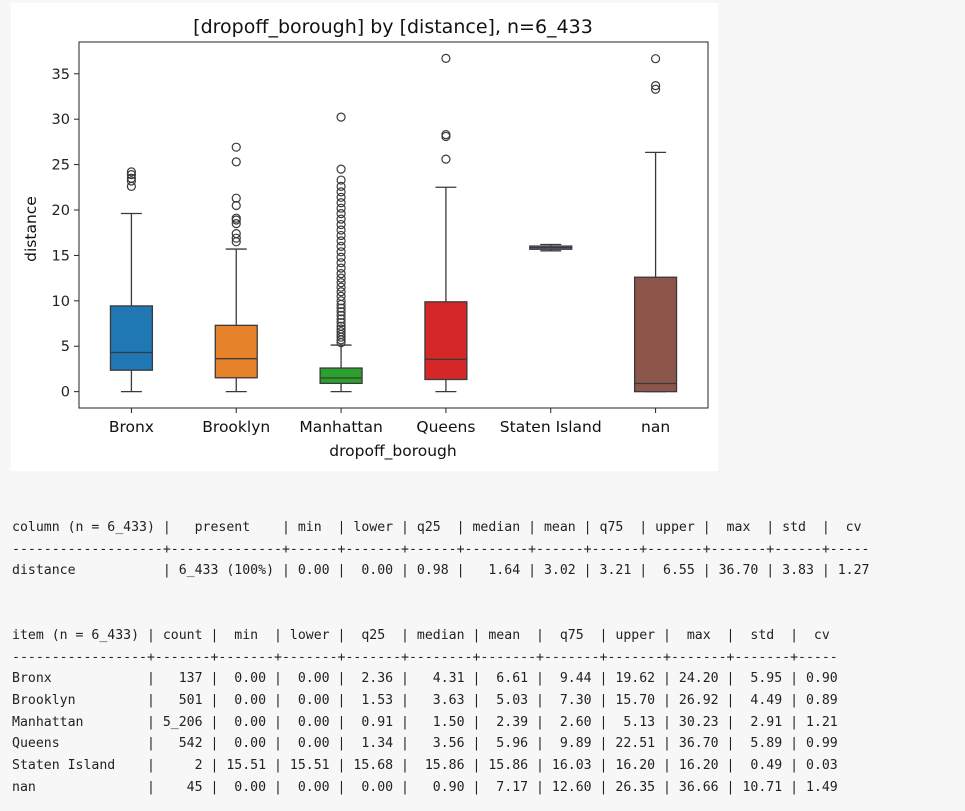 This screenshot has height=811, width=965. What do you see at coordinates (61, 166) in the screenshot?
I see `y-tick-label-25: 25` at bounding box center [61, 166].